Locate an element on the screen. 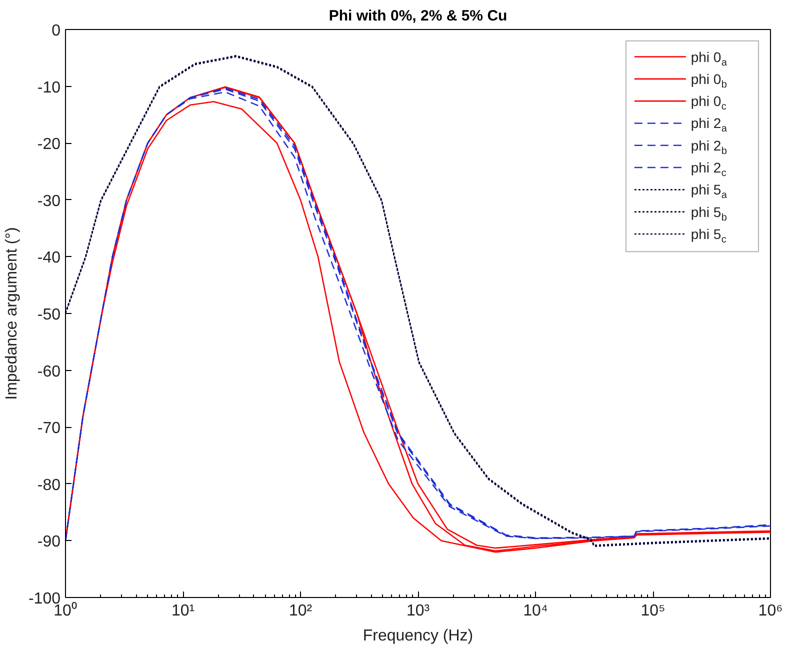 The width and height of the screenshot is (790, 647). x-tick-label: 10⁶ is located at coordinates (770, 611).